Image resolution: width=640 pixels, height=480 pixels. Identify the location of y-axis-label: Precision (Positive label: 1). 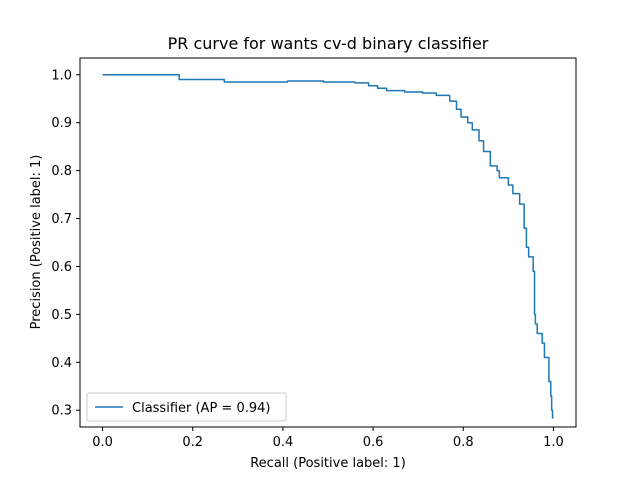
(36, 242).